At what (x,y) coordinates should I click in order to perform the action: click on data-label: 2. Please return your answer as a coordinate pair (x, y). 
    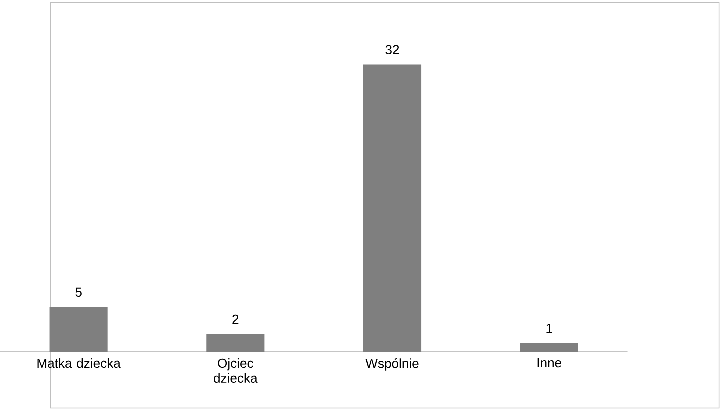
    Looking at the image, I should click on (235, 319).